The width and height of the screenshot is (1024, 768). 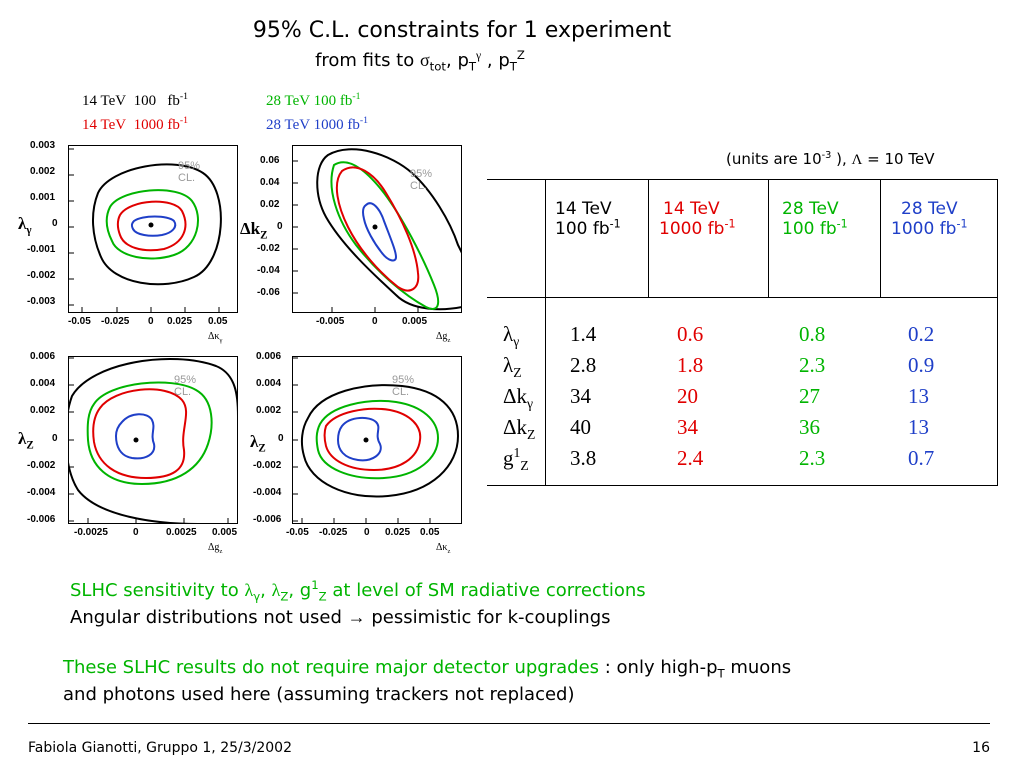 I want to click on plot4-xtick: 0.025, so click(x=398, y=532).